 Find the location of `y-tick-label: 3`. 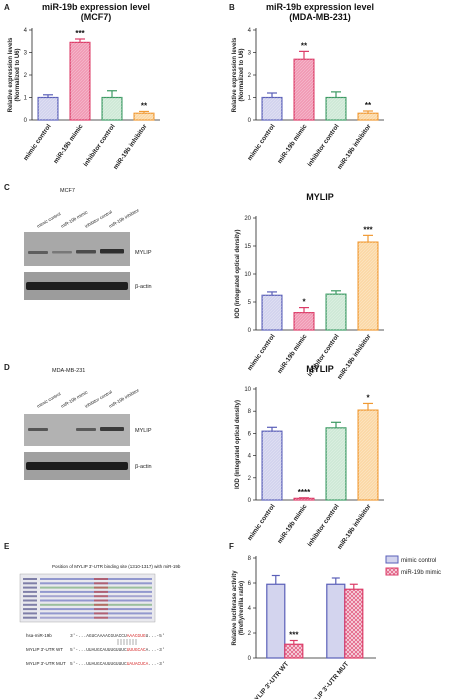

y-tick-label: 3 is located at coordinates (26, 54).